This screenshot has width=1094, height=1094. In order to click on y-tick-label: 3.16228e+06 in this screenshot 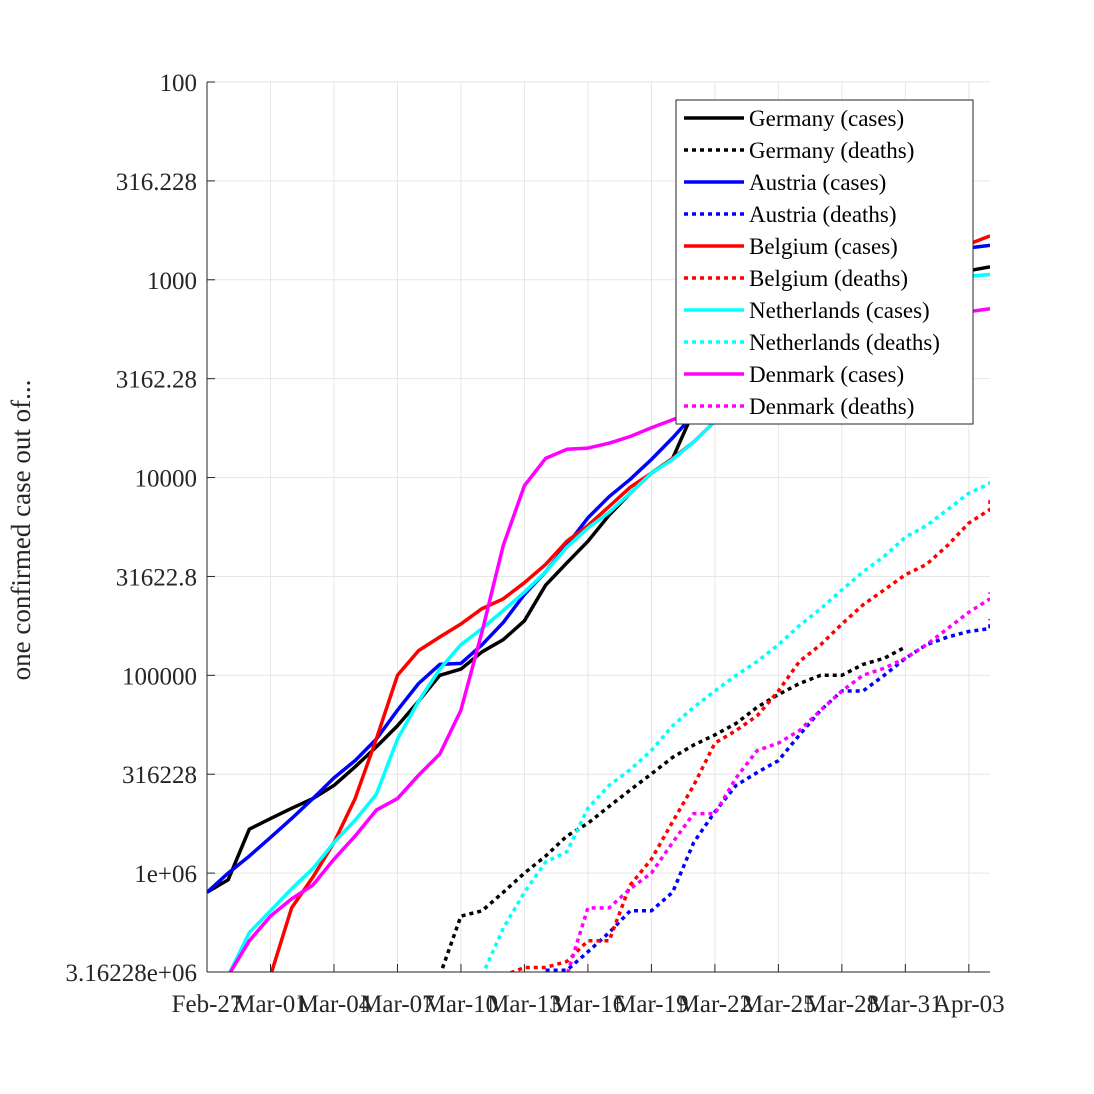, I will do `click(131, 973)`.